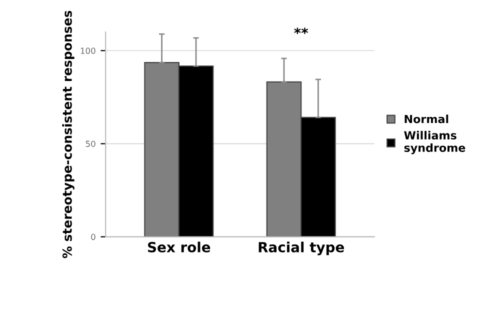 The image size is (480, 320). What do you see at coordinates (301, 249) in the screenshot?
I see `x-tick-label: Racial type` at bounding box center [301, 249].